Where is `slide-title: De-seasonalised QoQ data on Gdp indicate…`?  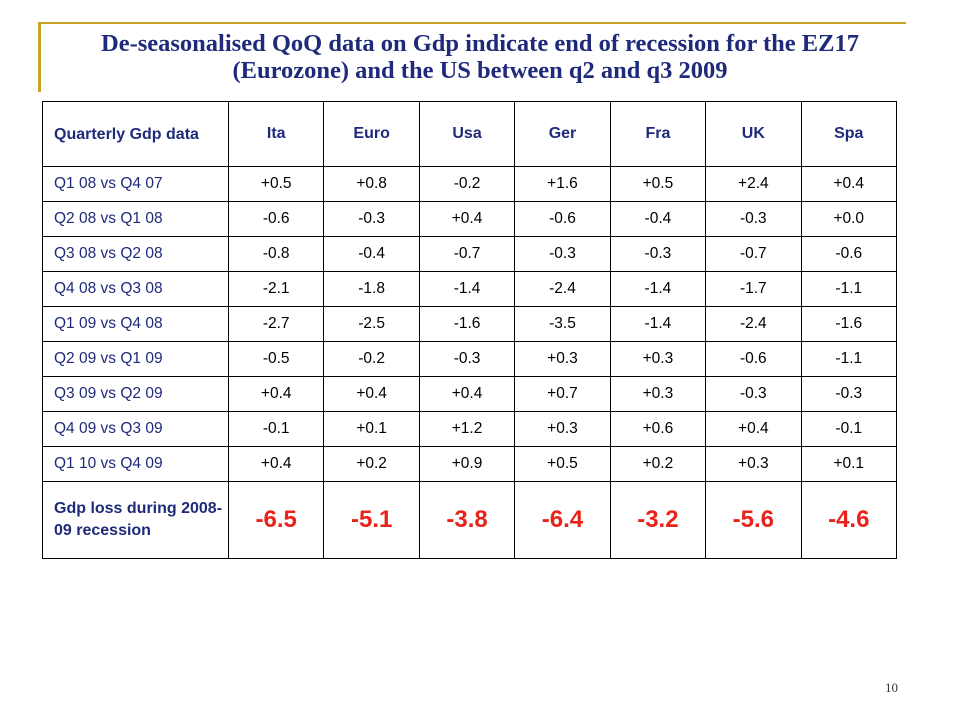
slide-title: De-seasonalised QoQ data on Gdp indicate… is located at coordinates (480, 57).